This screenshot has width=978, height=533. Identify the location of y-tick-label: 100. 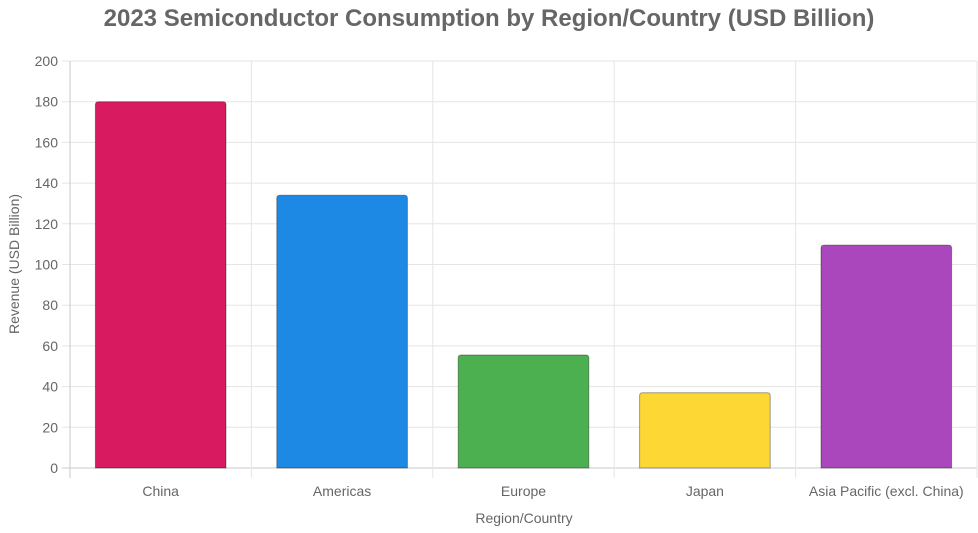
(47, 265).